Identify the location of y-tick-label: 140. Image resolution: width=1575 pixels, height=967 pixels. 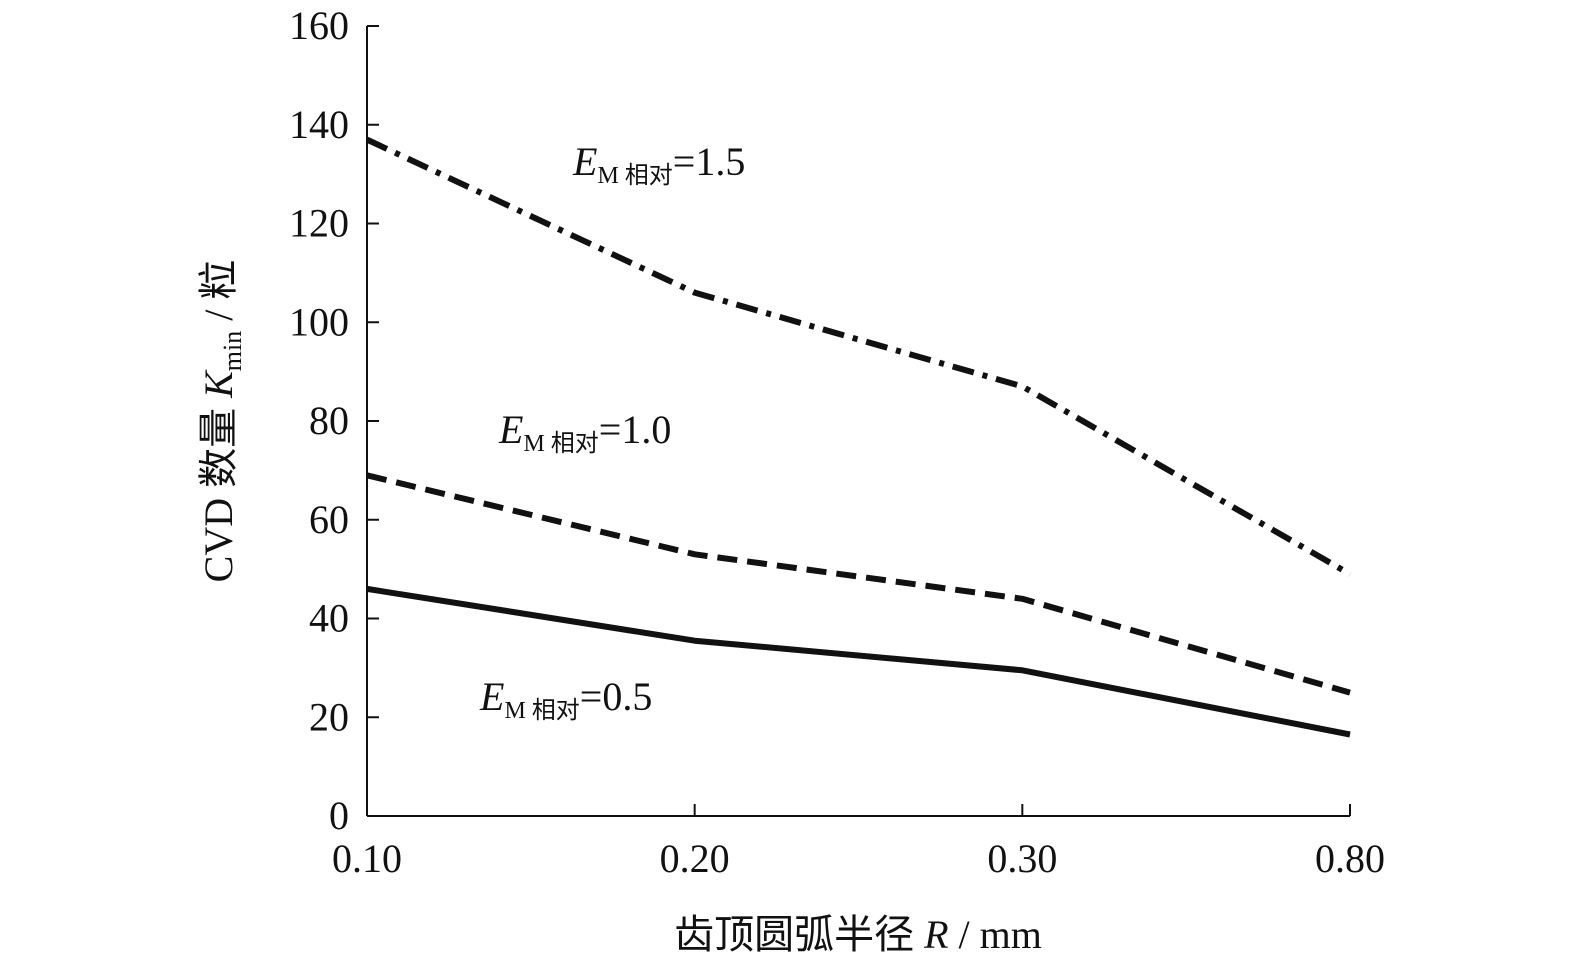
(319, 124).